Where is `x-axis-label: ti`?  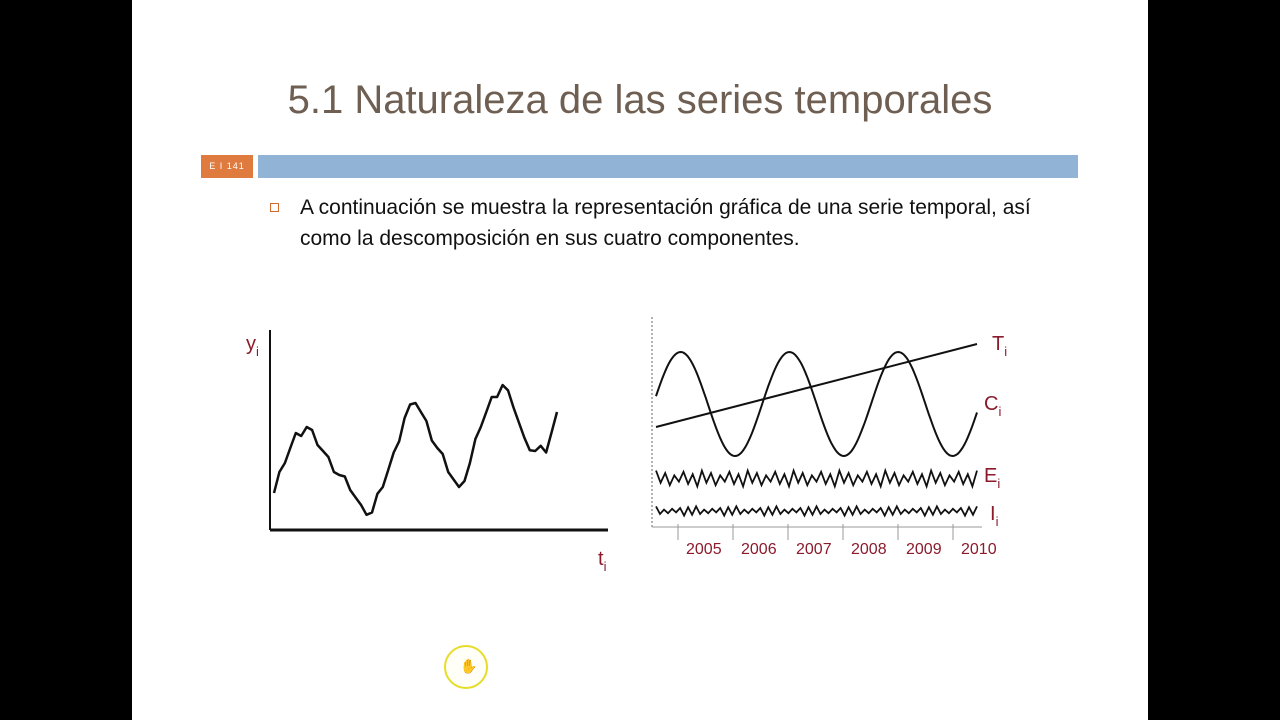
x-axis-label: ti is located at coordinates (602, 561).